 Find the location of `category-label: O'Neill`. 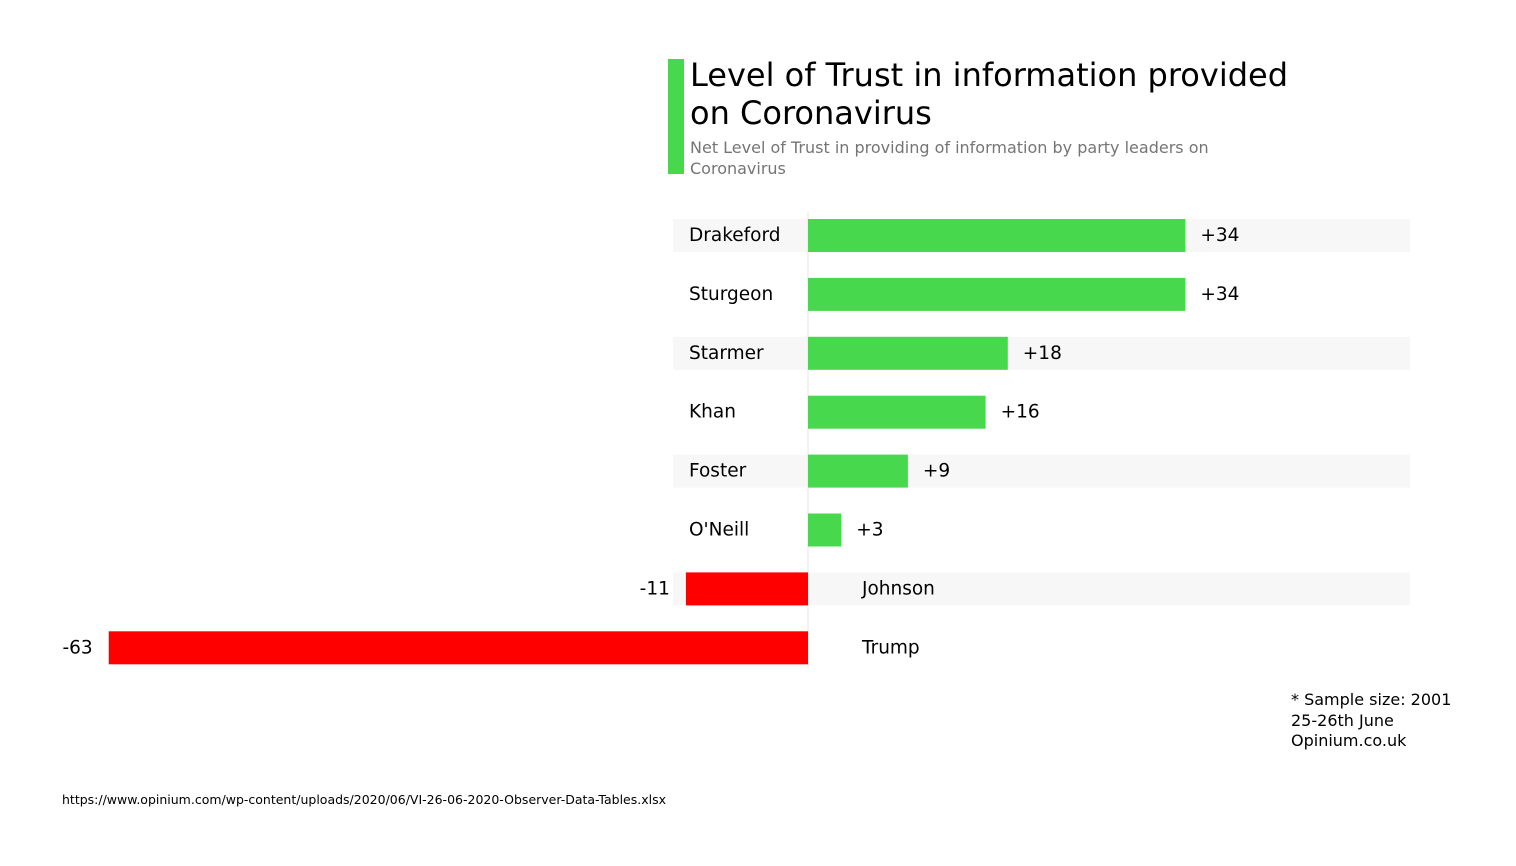

category-label: O'Neill is located at coordinates (719, 530).